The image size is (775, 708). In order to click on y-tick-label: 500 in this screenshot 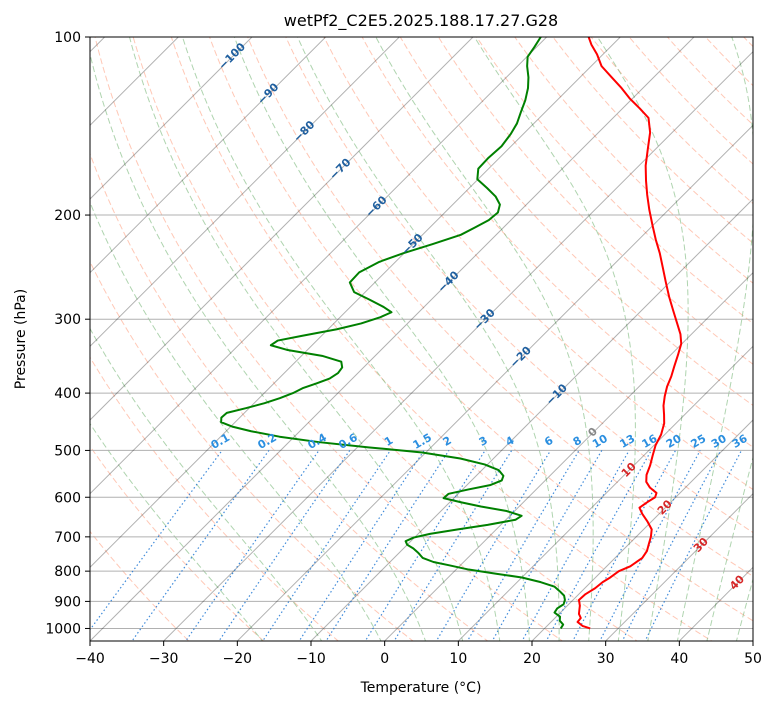, I will do `click(67, 451)`.